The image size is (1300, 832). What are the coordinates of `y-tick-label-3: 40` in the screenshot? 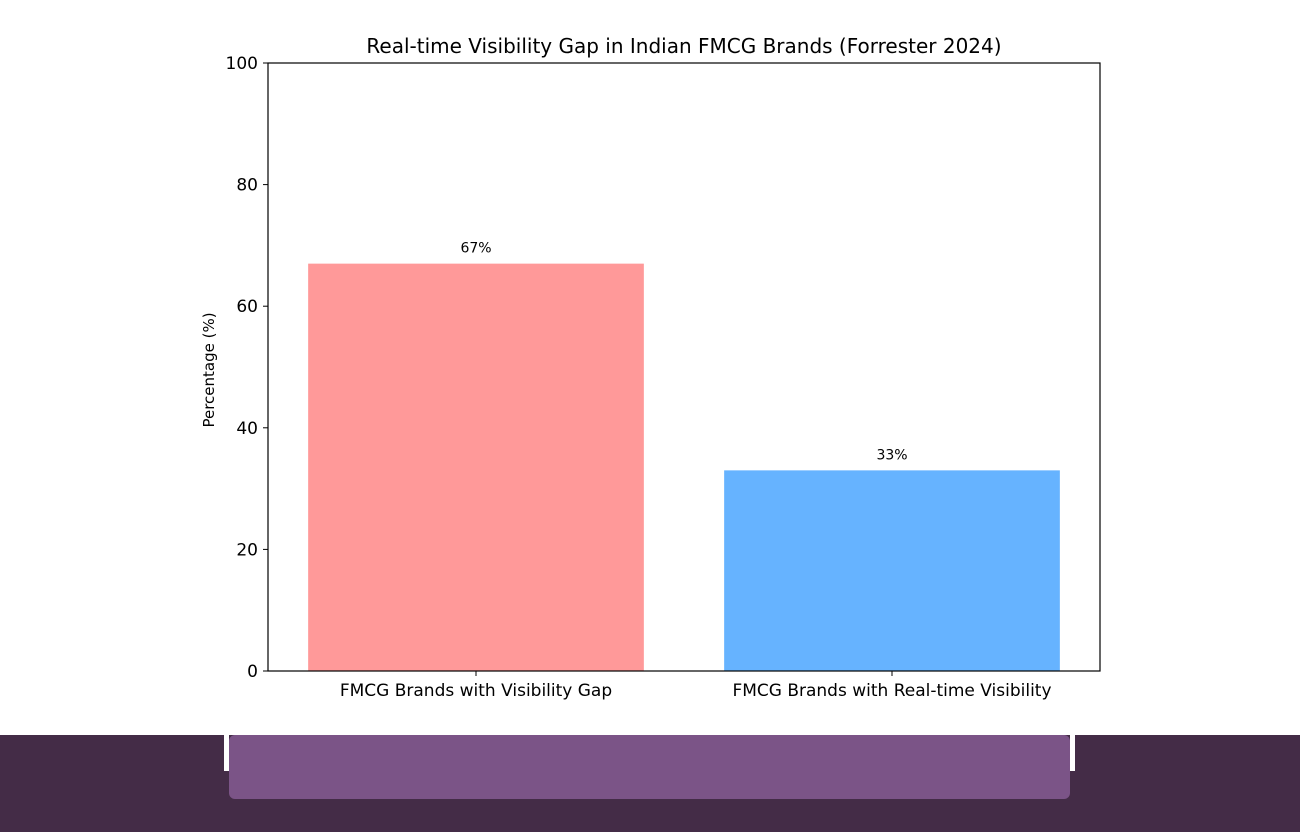 It's located at (247, 429).